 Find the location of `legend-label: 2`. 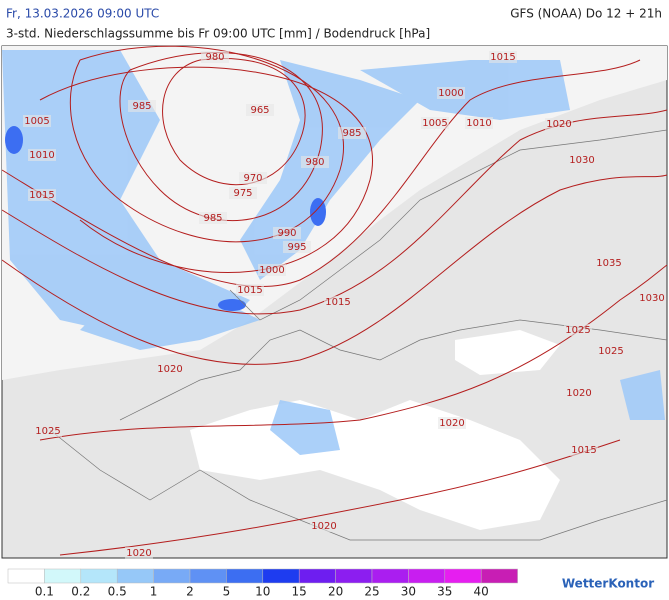

legend-label: 2 is located at coordinates (190, 592).